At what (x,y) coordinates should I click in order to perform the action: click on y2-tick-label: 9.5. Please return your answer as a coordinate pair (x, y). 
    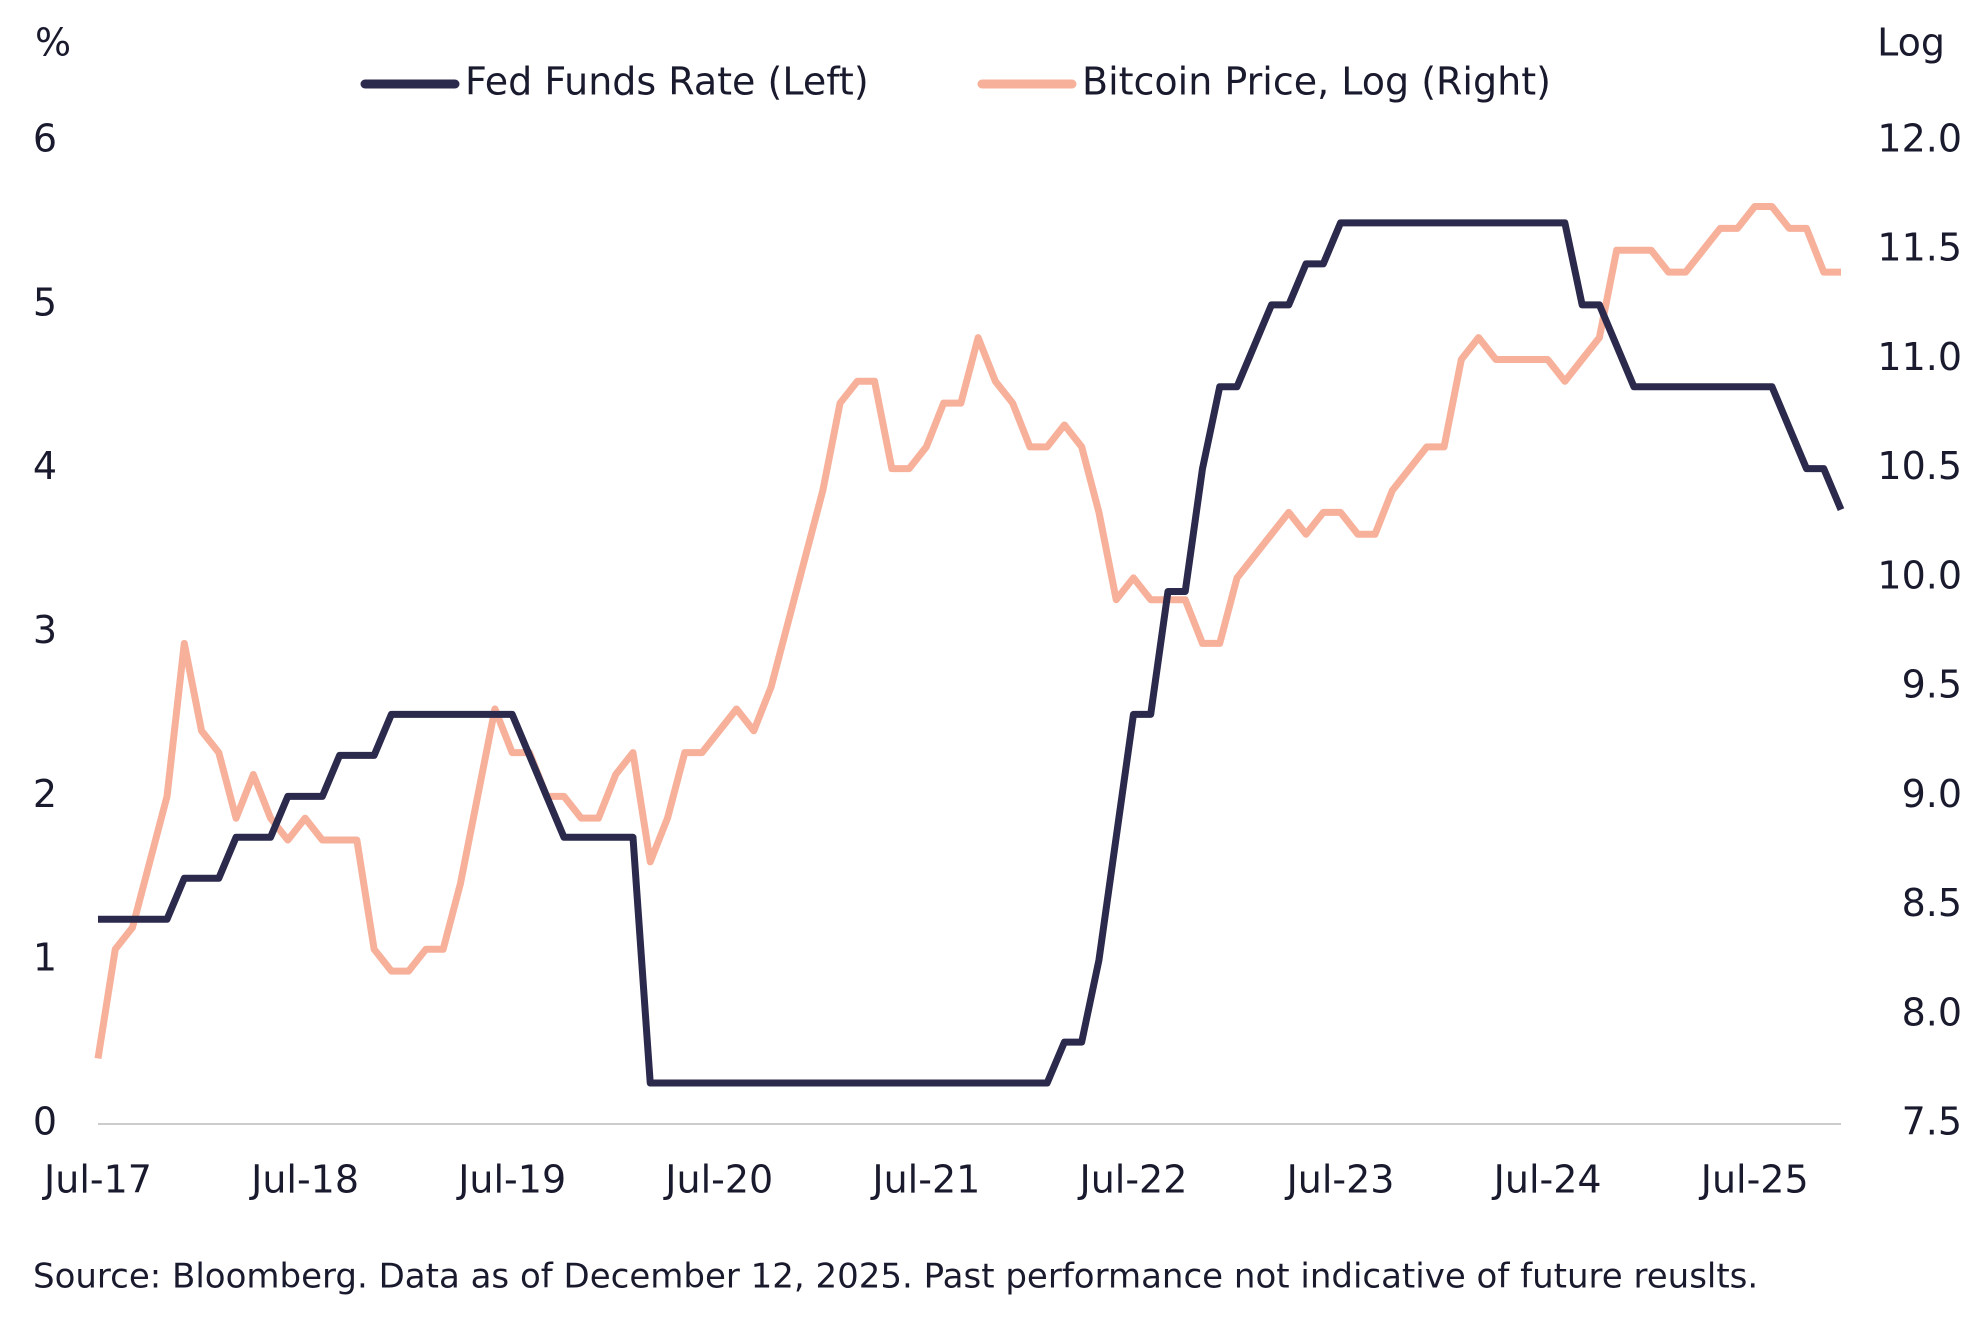
    Looking at the image, I should click on (1932, 685).